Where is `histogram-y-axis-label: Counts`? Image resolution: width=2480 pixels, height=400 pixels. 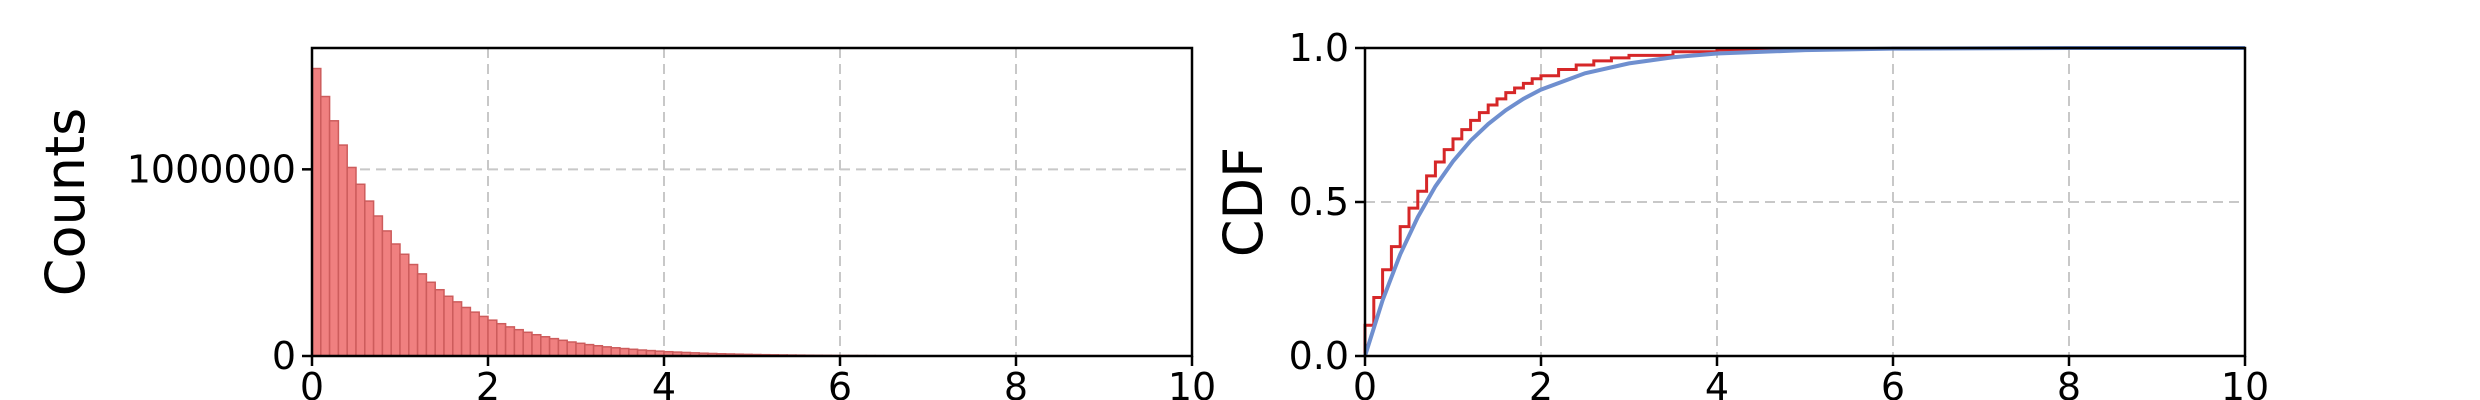
histogram-y-axis-label: Counts is located at coordinates (65, 202).